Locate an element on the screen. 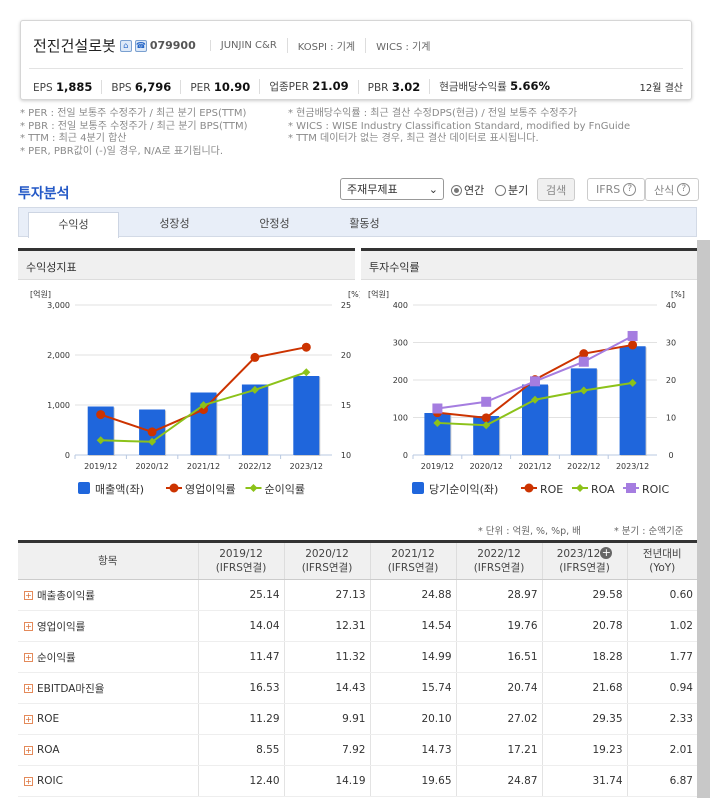 The height and width of the screenshot is (798, 710). right-tick-label: 40 is located at coordinates (671, 305).